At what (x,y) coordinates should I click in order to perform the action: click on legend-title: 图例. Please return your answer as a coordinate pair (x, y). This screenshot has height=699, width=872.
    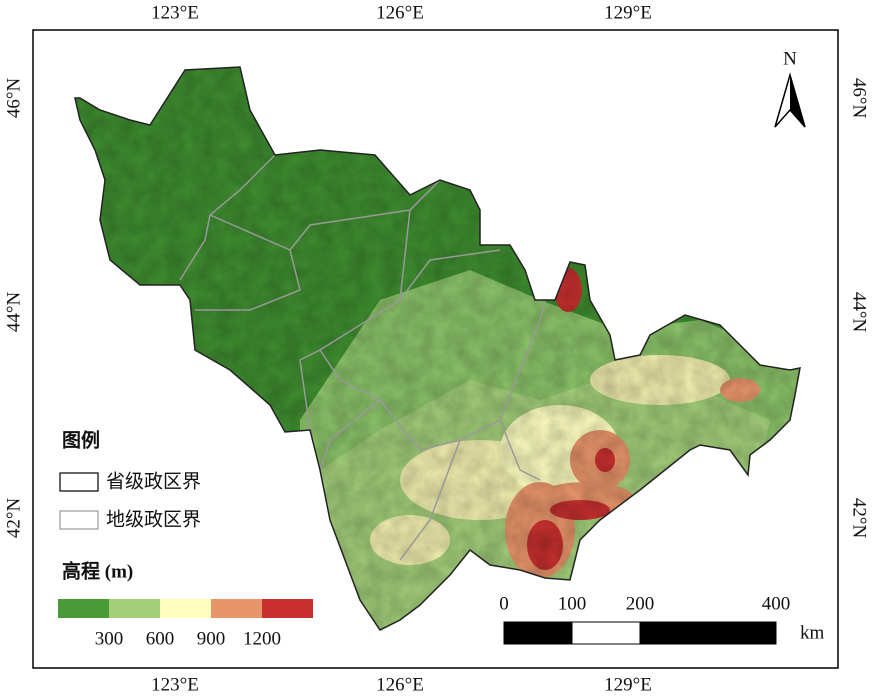
    Looking at the image, I should click on (81, 439).